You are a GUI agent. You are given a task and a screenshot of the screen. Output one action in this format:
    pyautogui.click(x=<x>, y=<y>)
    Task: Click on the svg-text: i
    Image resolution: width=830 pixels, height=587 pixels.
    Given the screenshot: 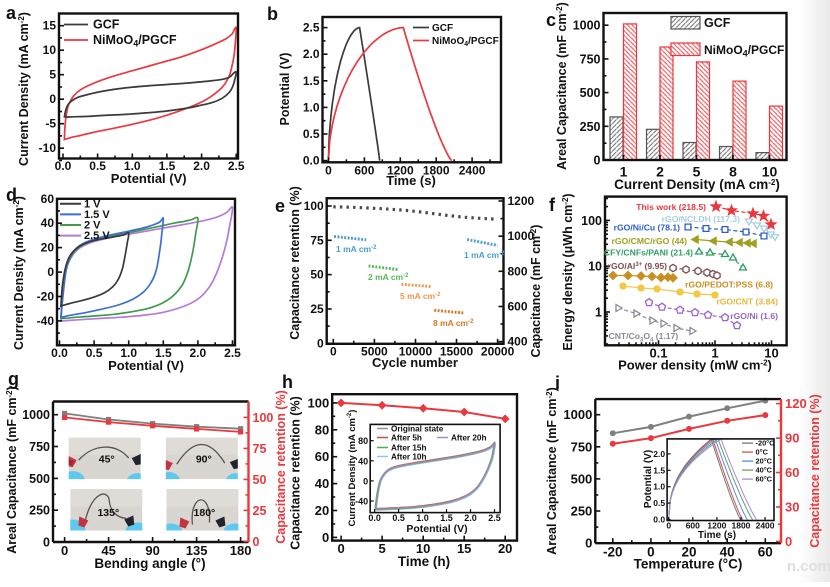 What is the action you would take?
    pyautogui.click(x=557, y=383)
    